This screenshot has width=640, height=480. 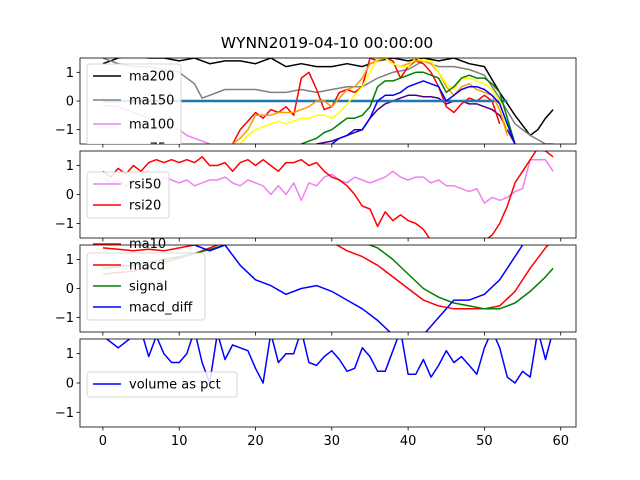 What do you see at coordinates (484, 441) in the screenshot?
I see `x-tick-label: 50` at bounding box center [484, 441].